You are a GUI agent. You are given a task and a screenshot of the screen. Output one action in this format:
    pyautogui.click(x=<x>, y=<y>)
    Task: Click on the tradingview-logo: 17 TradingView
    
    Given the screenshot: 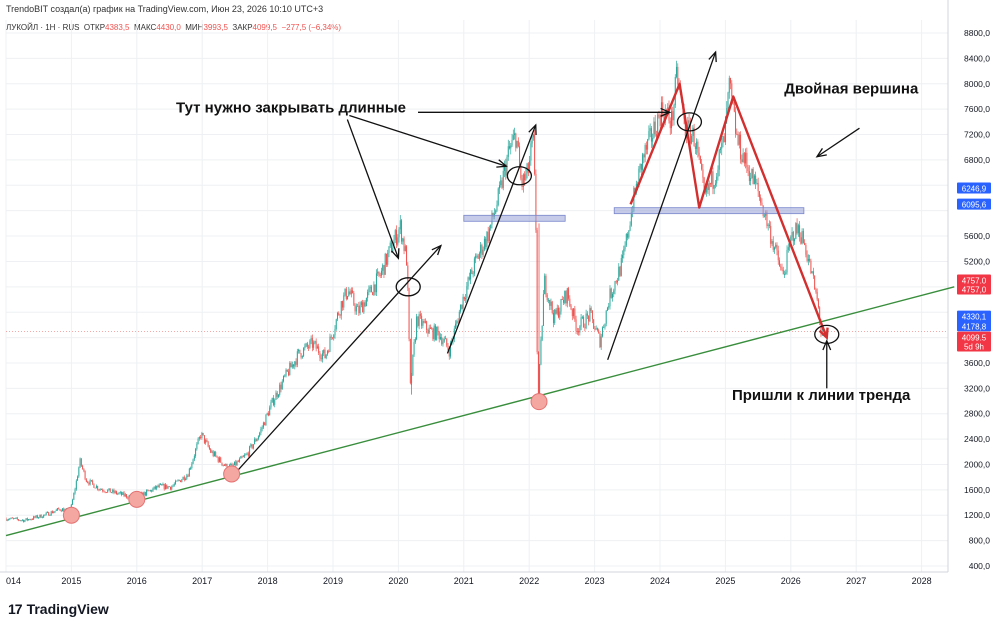 What is the action you would take?
    pyautogui.click(x=58, y=609)
    